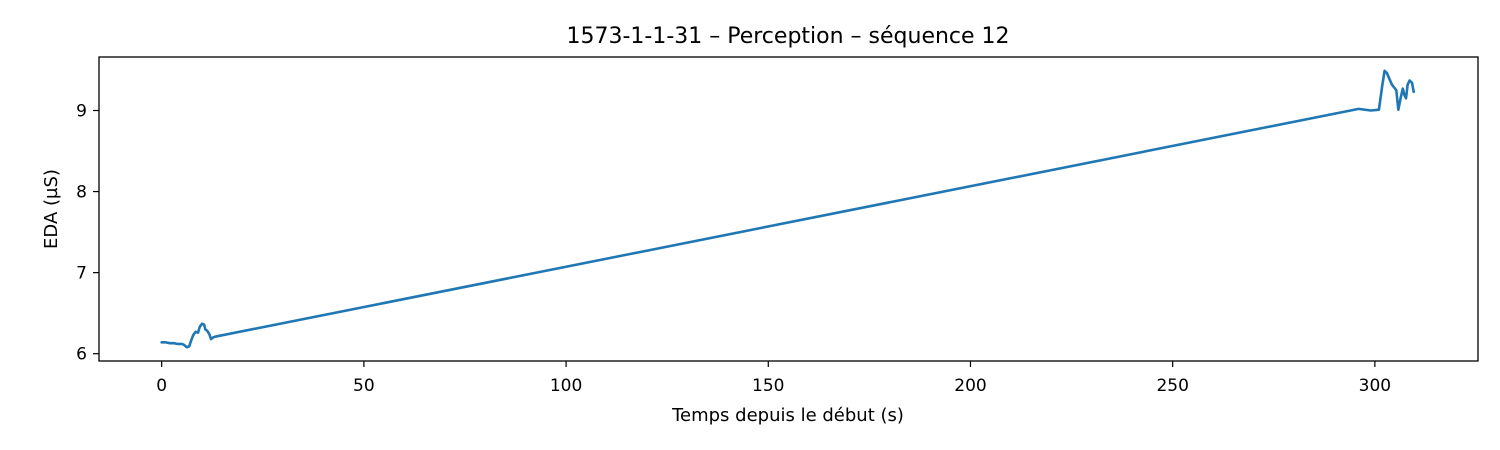 The height and width of the screenshot is (450, 1500). What do you see at coordinates (970, 386) in the screenshot?
I see `x-tick-label-200: 200` at bounding box center [970, 386].